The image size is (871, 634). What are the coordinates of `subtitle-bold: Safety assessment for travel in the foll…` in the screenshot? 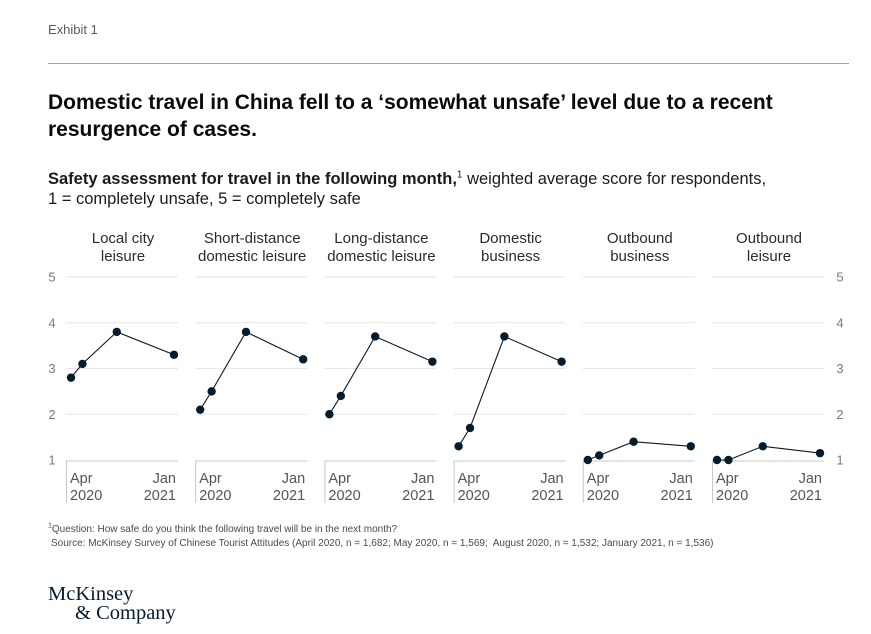 It's located at (252, 179).